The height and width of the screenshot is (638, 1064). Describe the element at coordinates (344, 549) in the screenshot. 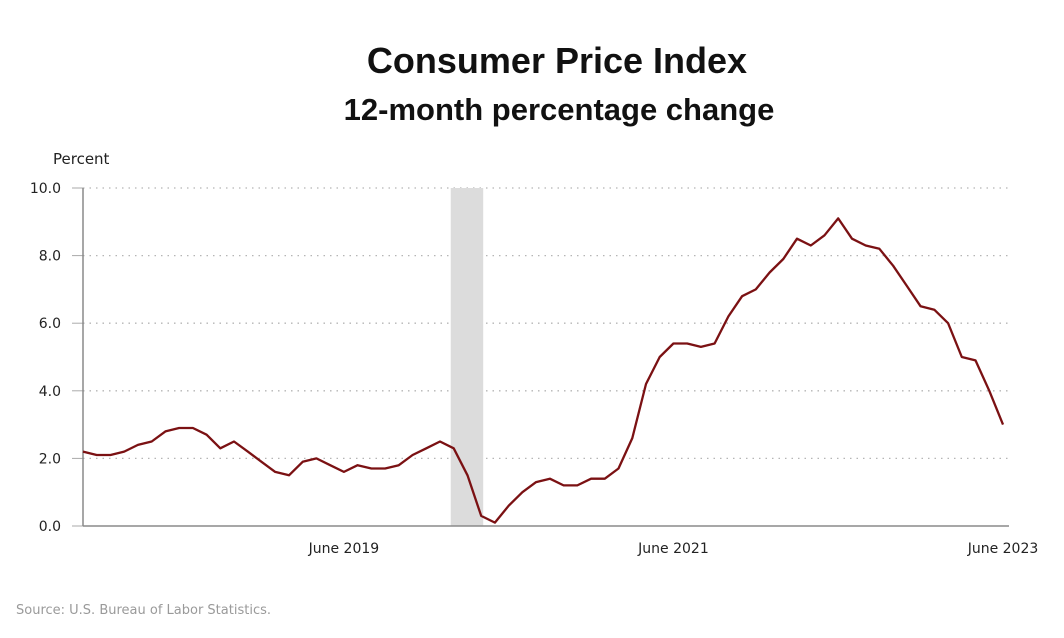

I see `x-tick-label: June 2019` at that location.